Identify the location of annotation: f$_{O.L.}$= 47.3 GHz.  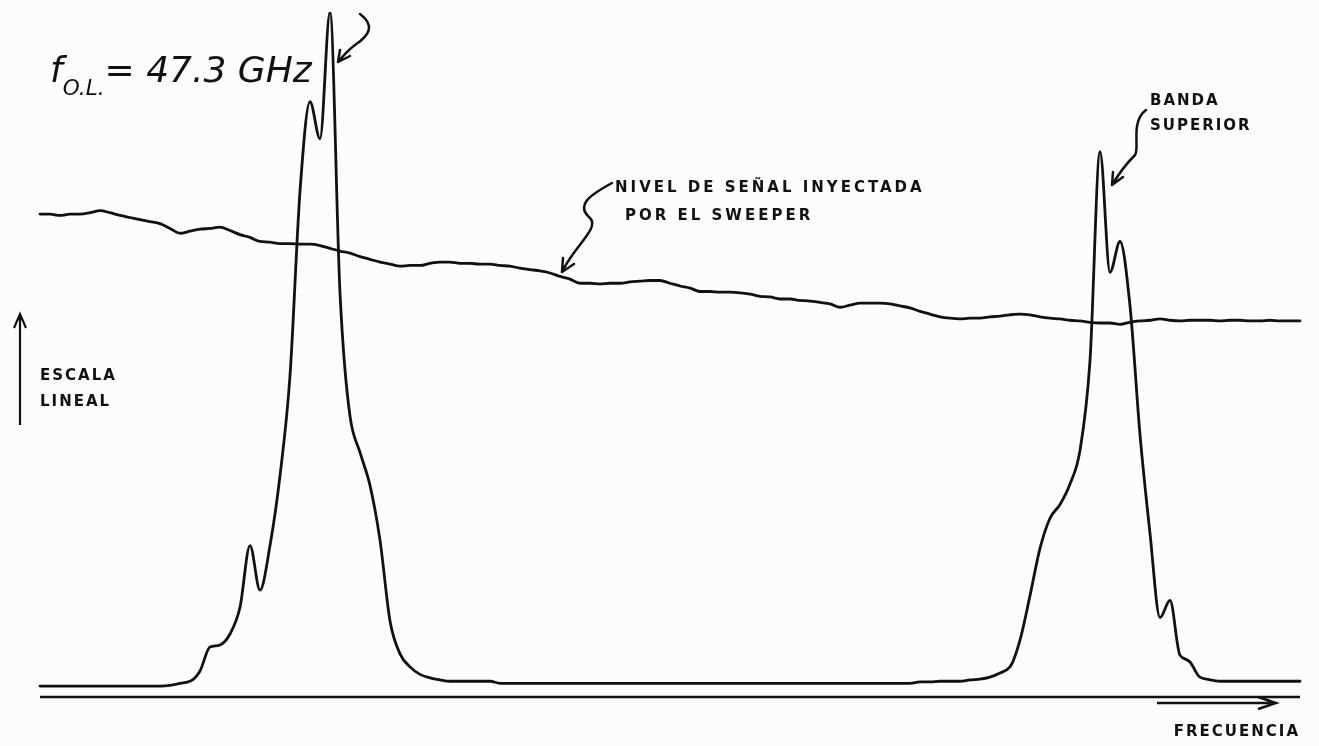
(181, 74).